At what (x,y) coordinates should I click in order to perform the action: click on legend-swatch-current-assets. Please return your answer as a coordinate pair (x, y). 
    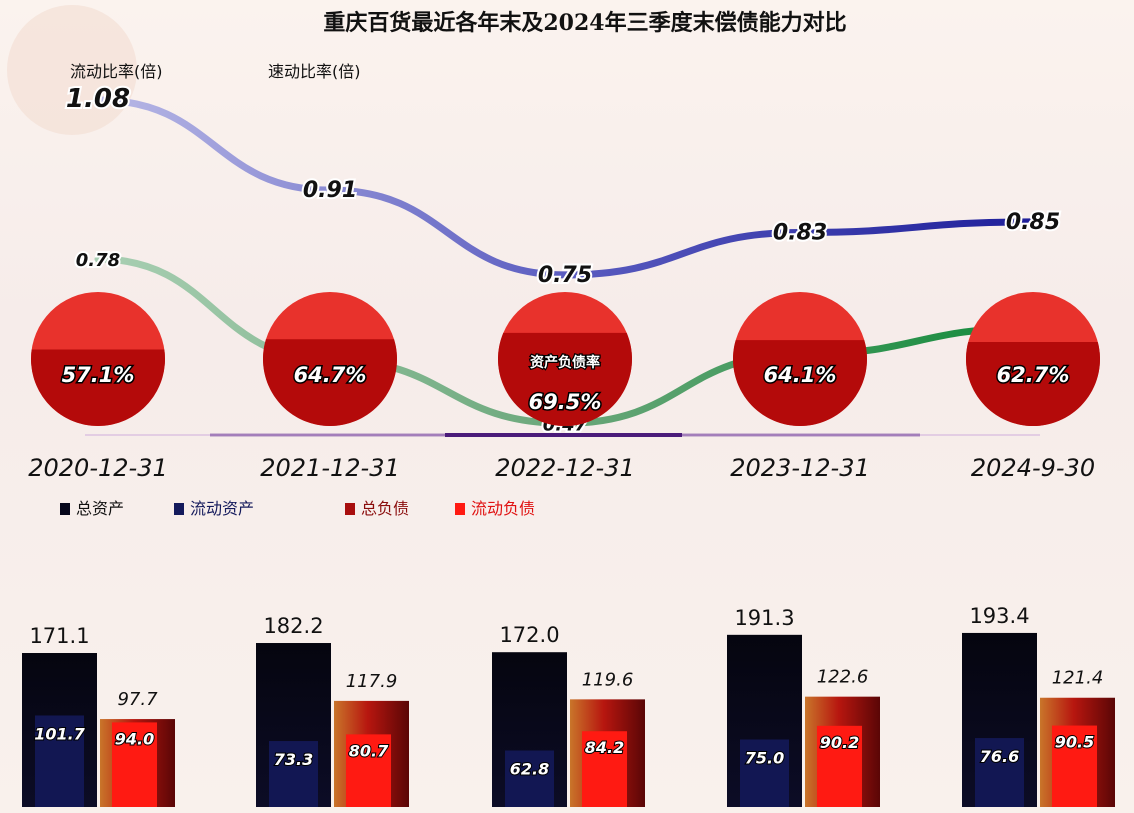
    Looking at the image, I should click on (179, 509).